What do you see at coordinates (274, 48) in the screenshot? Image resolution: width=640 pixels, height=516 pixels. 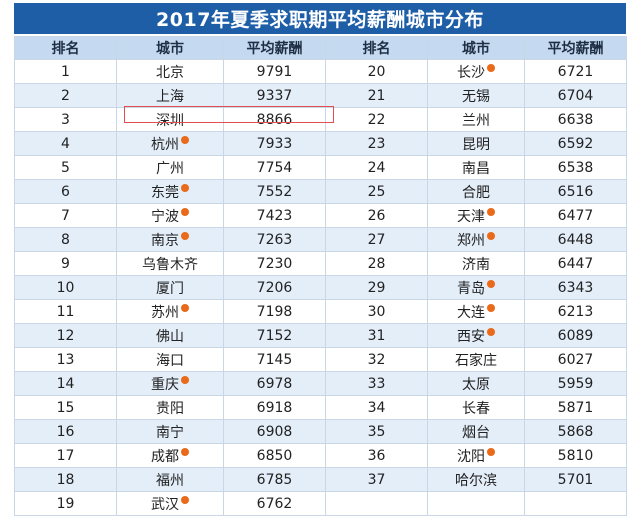 I see `header-salary-left: 平均薪酬` at bounding box center [274, 48].